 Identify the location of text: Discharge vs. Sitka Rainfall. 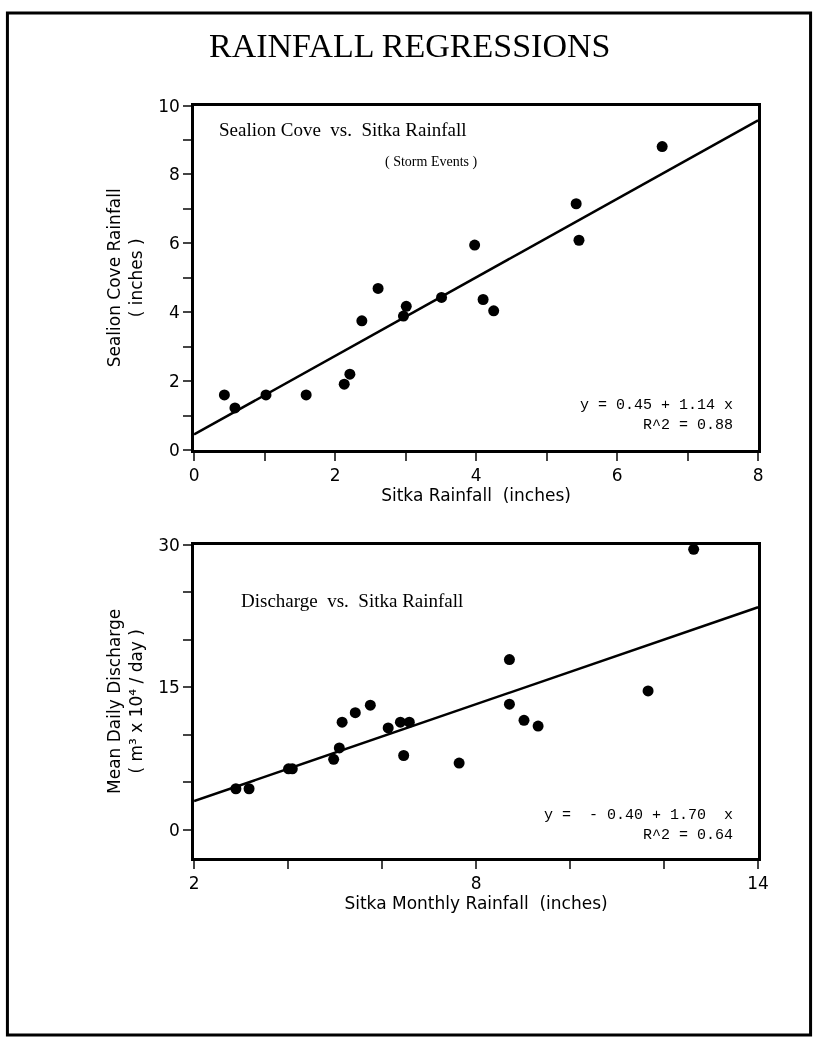
(352, 600).